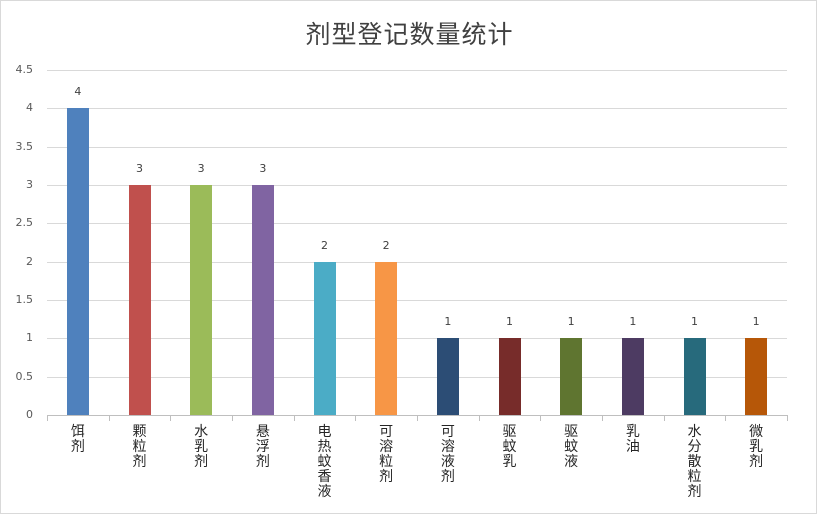  Describe the element at coordinates (201, 447) in the screenshot. I see `x-category-label: 水乳剂` at that location.